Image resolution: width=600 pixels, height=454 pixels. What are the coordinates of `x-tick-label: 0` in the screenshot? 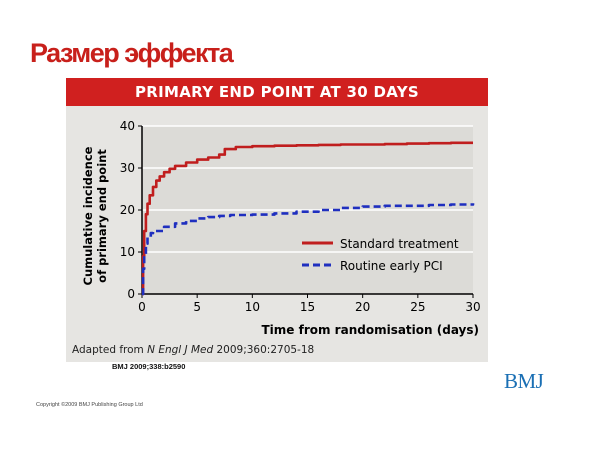 It's located at (142, 307).